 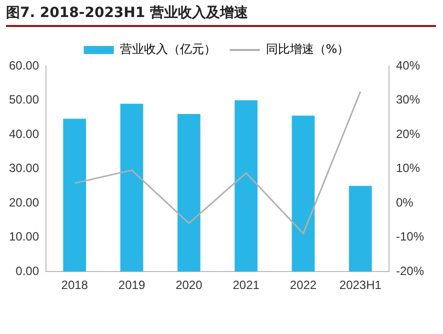 What do you see at coordinates (308, 49) in the screenshot?
I see `legend-label: 同比增速（%）` at bounding box center [308, 49].